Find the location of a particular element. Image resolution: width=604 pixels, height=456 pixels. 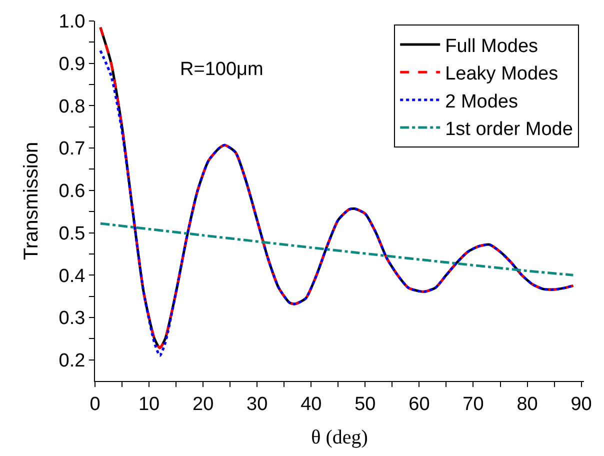

line-series is located at coordinates (336, 249).